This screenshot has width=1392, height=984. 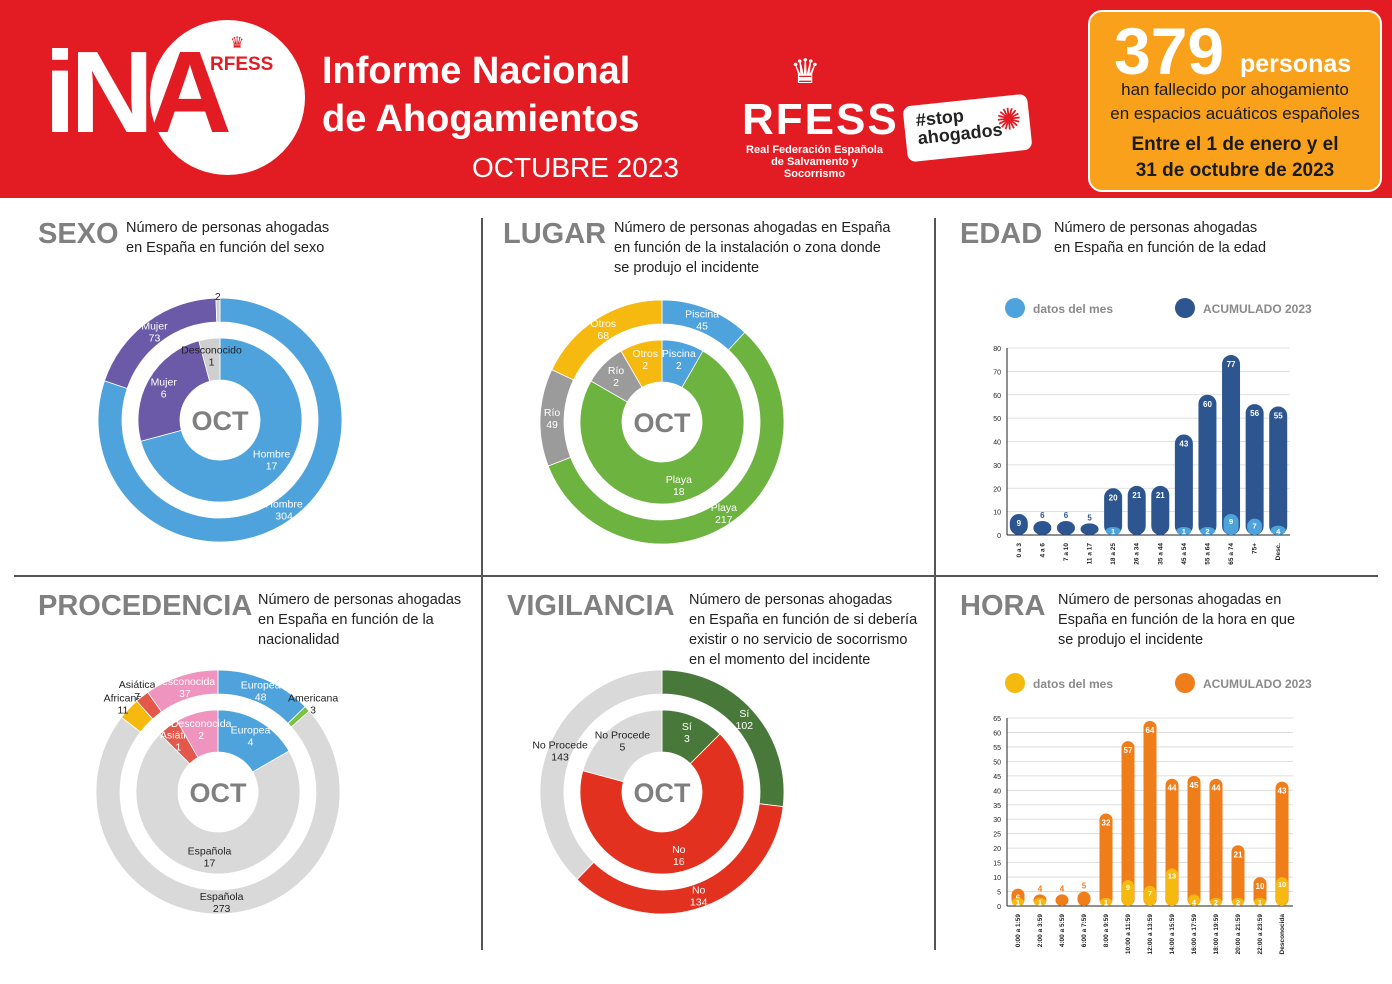 I want to click on section-title-sexo: SEXO, so click(x=78, y=234).